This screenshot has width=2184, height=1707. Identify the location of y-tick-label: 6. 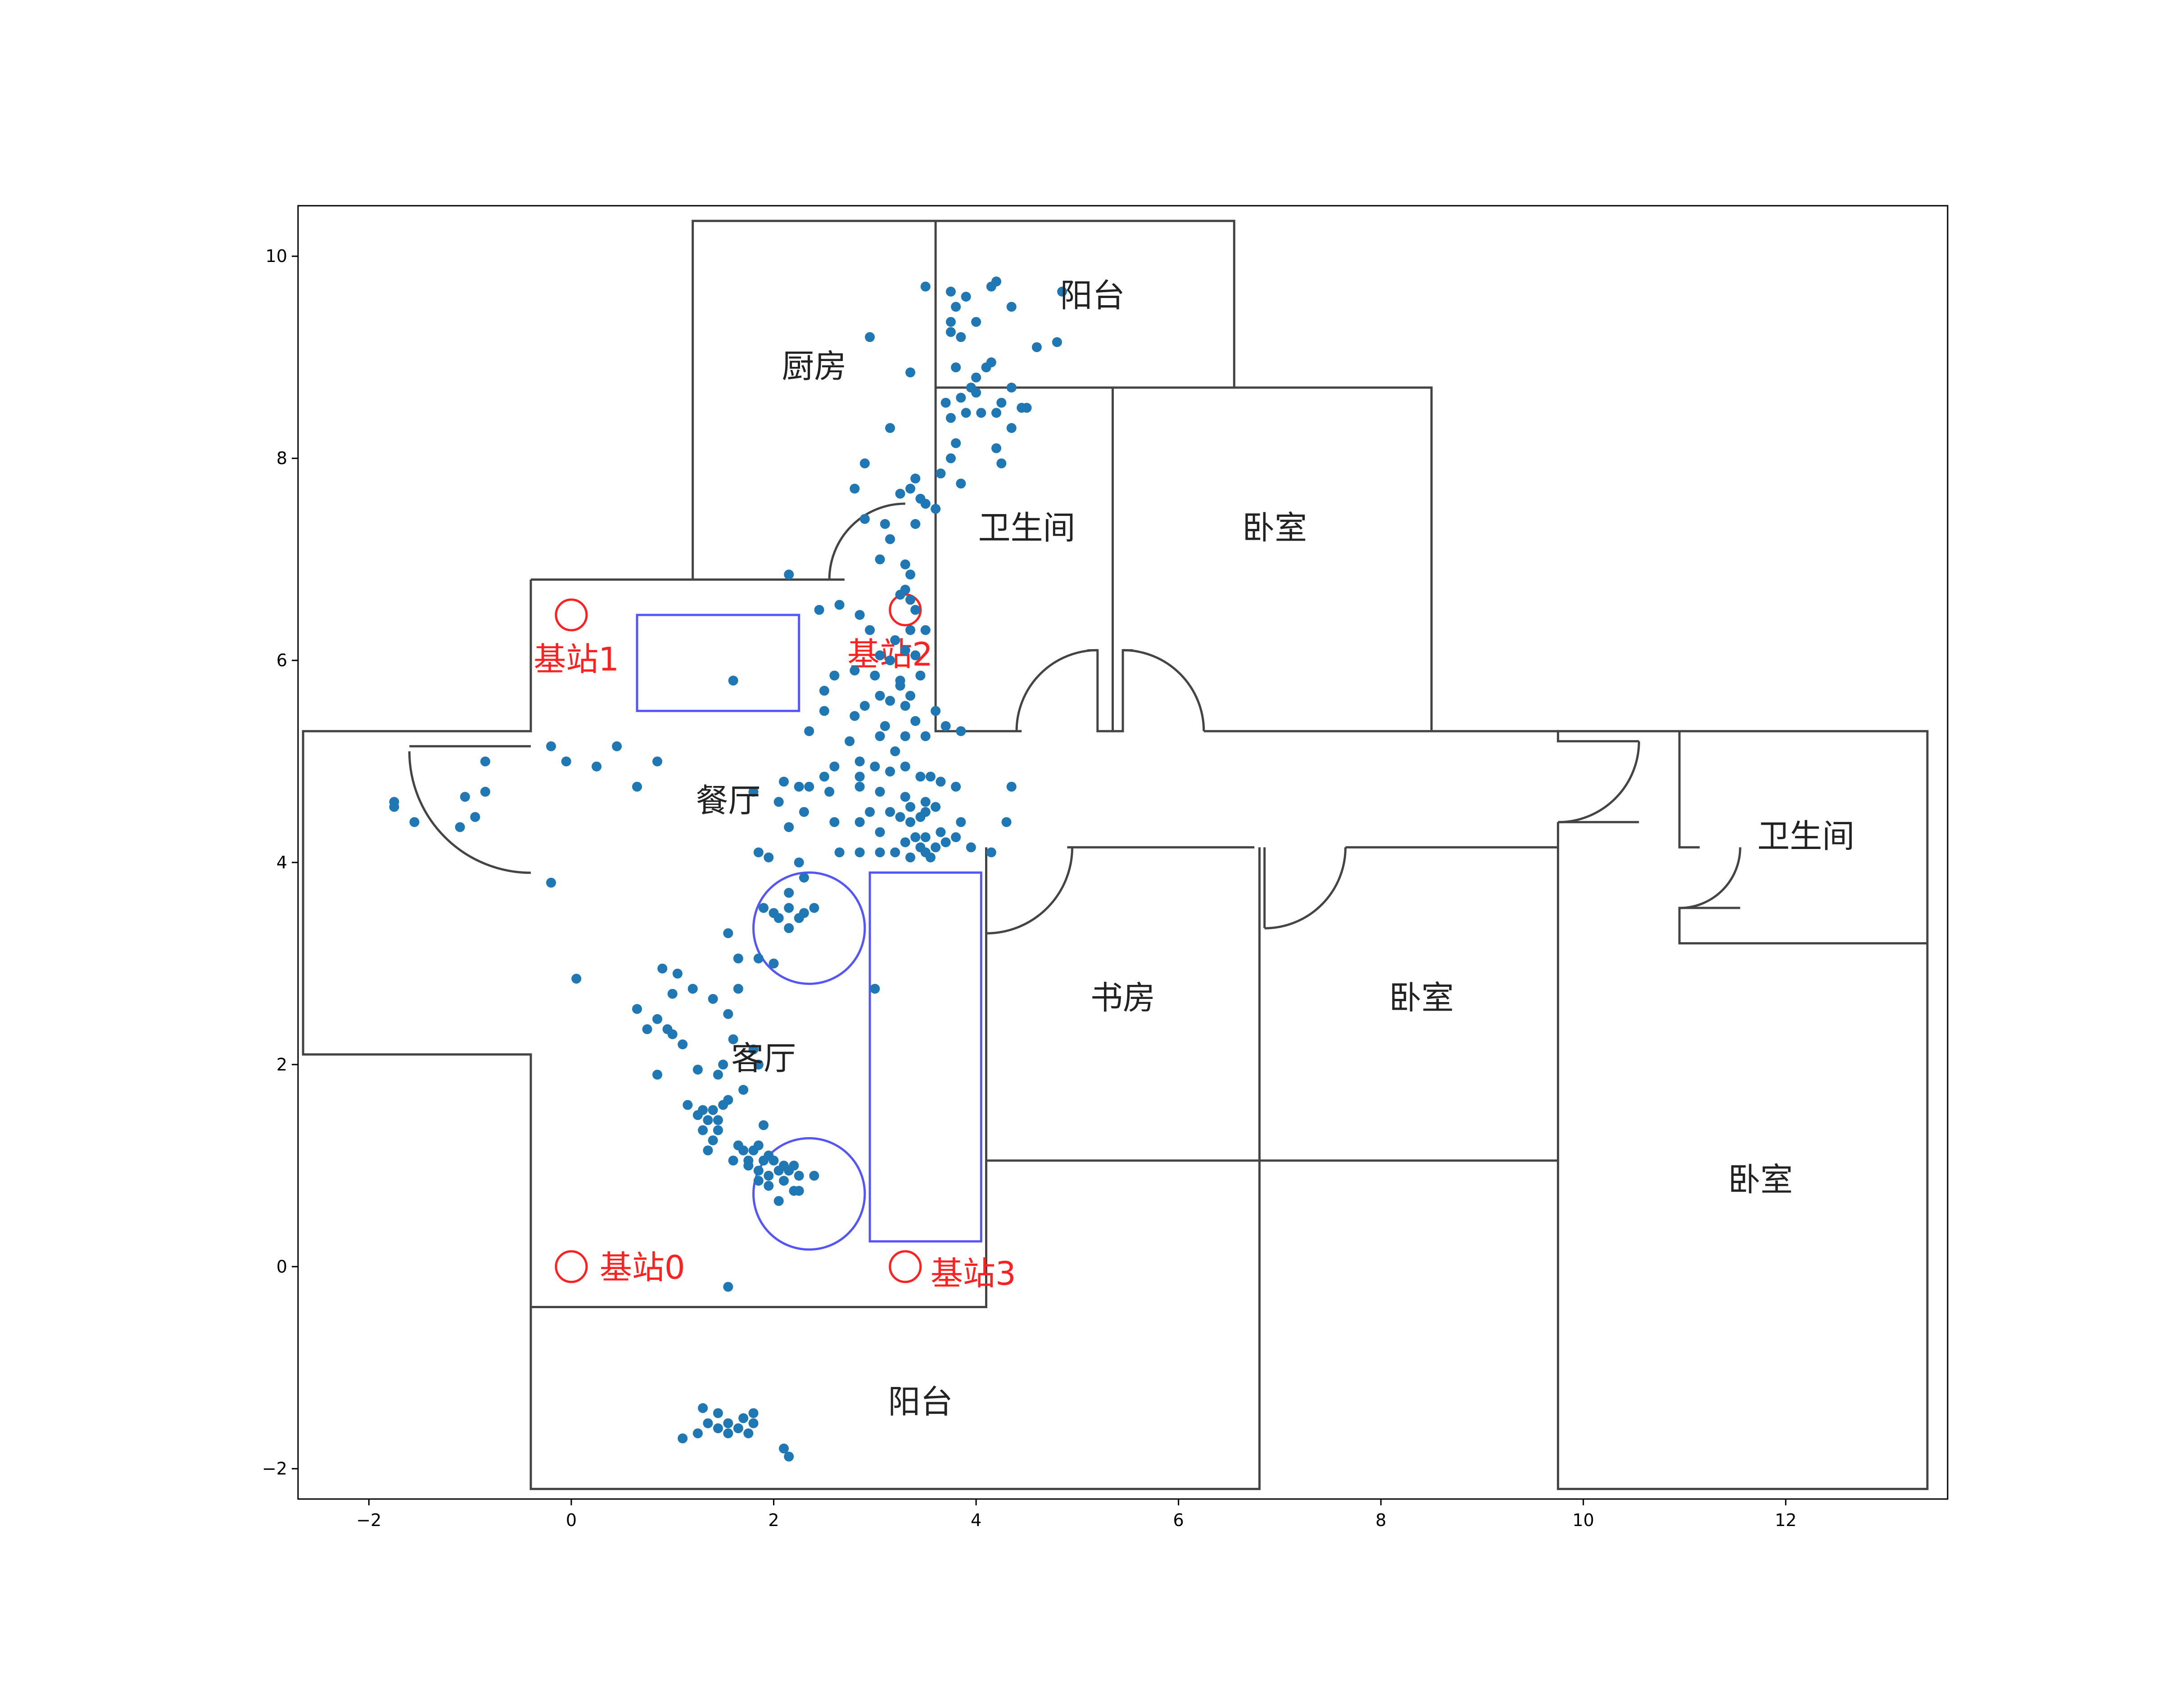
(282, 660).